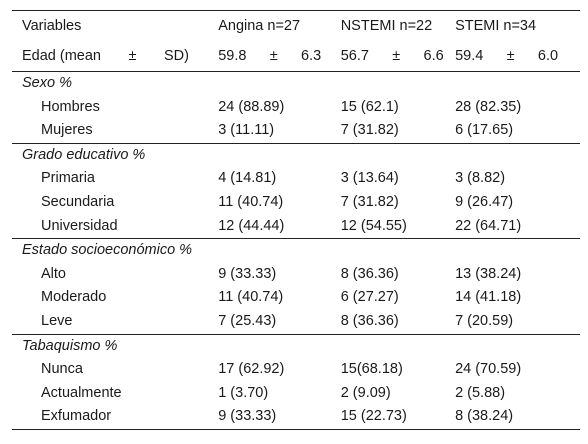 The height and width of the screenshot is (444, 588). I want to click on cell-angina: 17 (62.92), so click(251, 369).